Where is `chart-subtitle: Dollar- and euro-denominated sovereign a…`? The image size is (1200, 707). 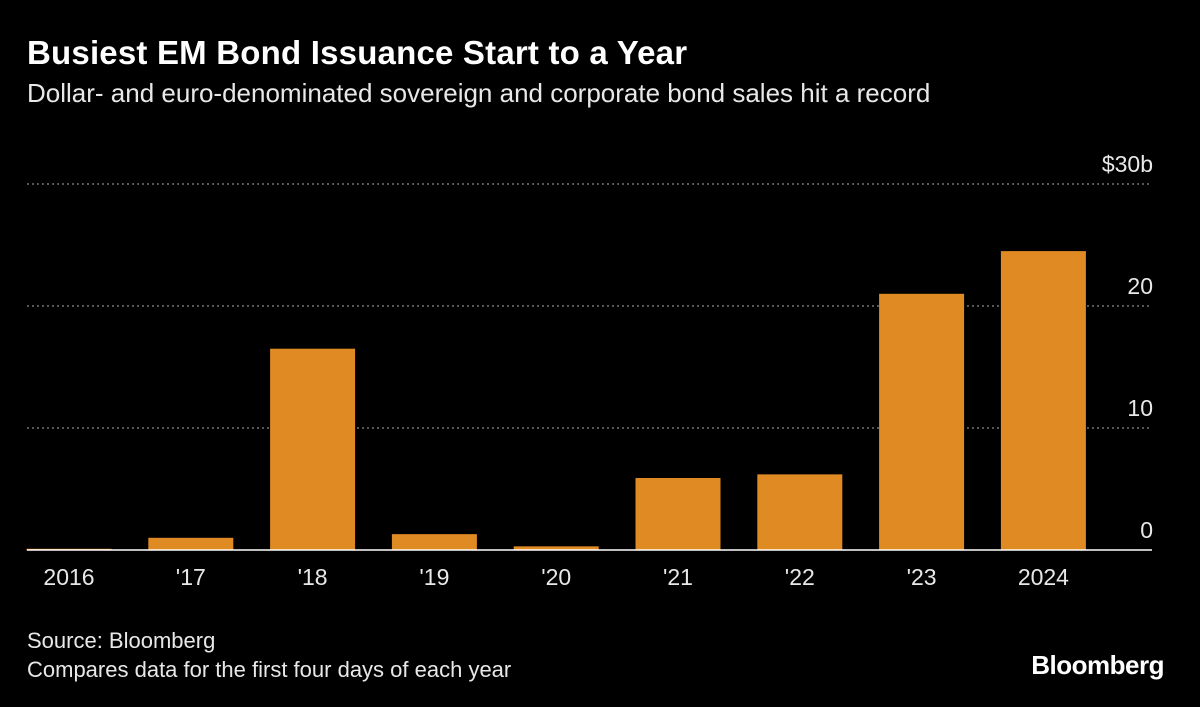 chart-subtitle: Dollar- and euro-denominated sovereign a… is located at coordinates (479, 93).